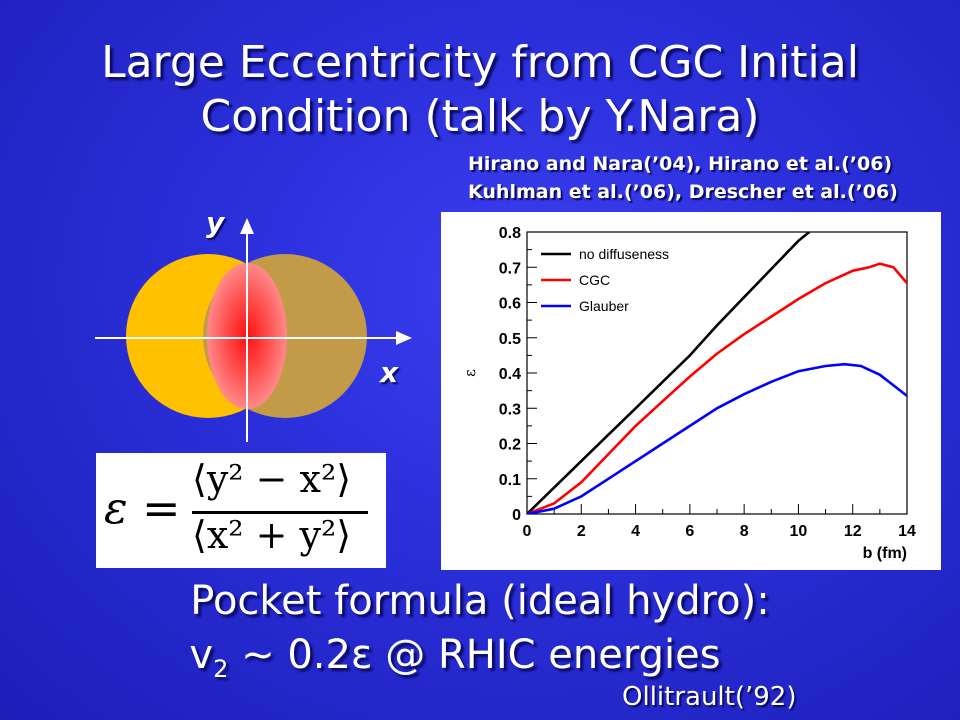  I want to click on x-tick-label: 8, so click(744, 531).